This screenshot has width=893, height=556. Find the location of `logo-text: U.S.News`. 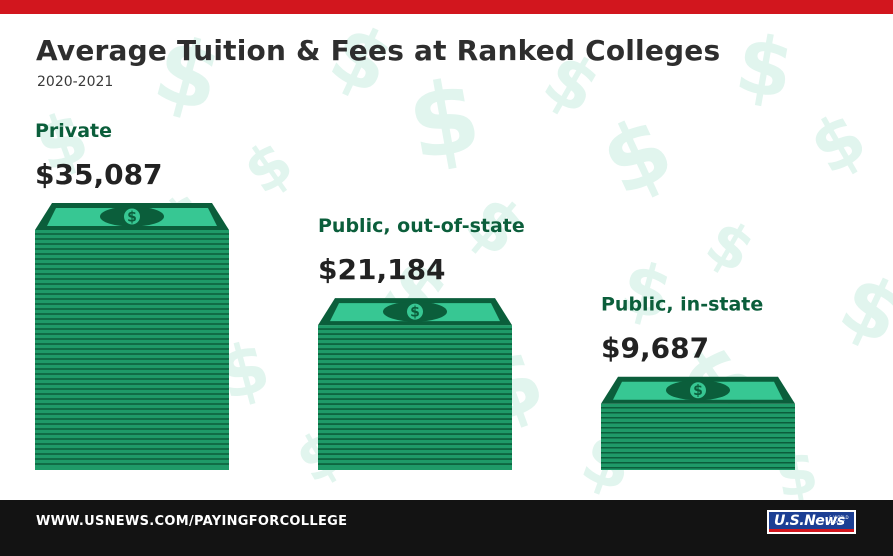

logo-text: U.S.News is located at coordinates (809, 521).